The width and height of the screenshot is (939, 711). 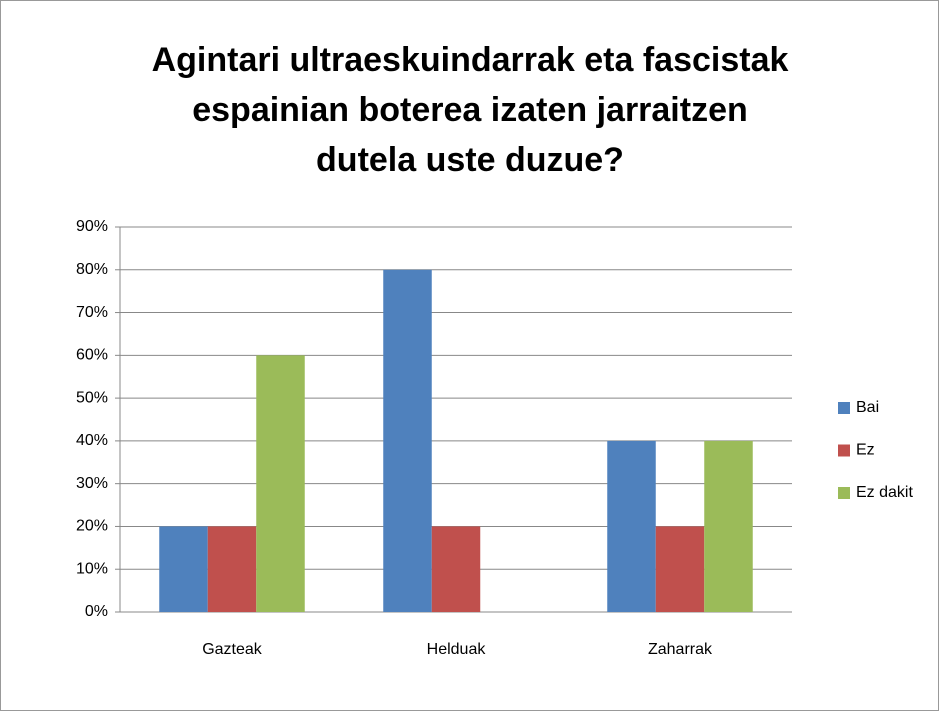 I want to click on y-tick-label: 50%, so click(x=92, y=397).